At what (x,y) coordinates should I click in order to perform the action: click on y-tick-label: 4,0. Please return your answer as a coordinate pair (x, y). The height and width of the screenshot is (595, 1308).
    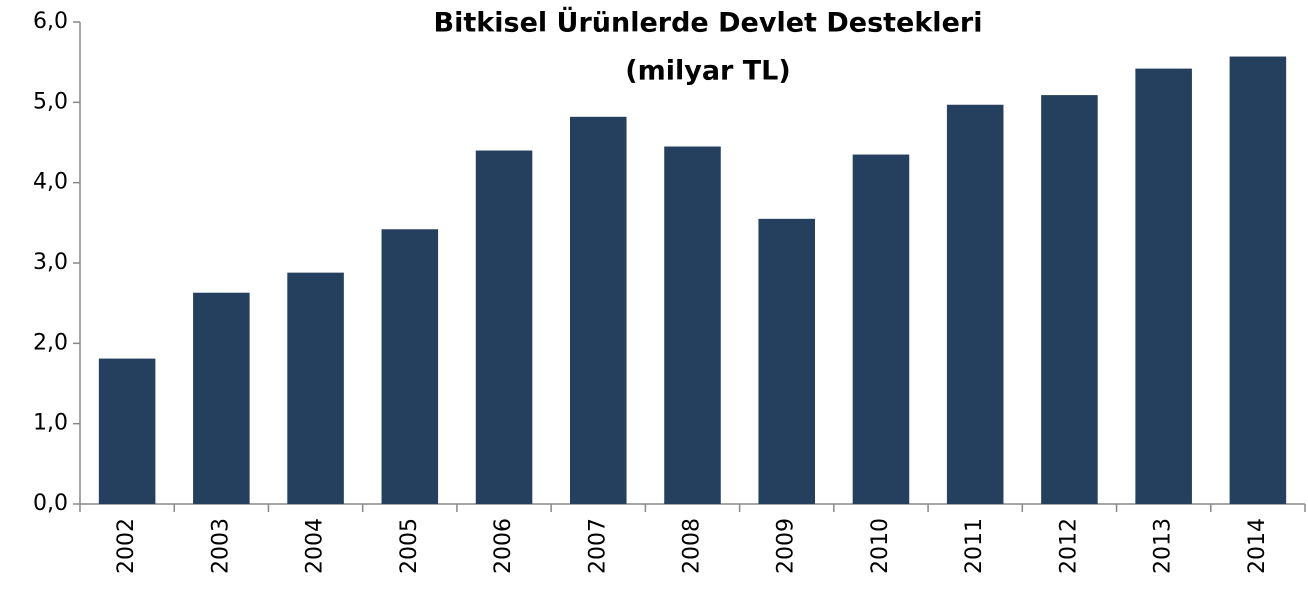
    Looking at the image, I should click on (50, 182).